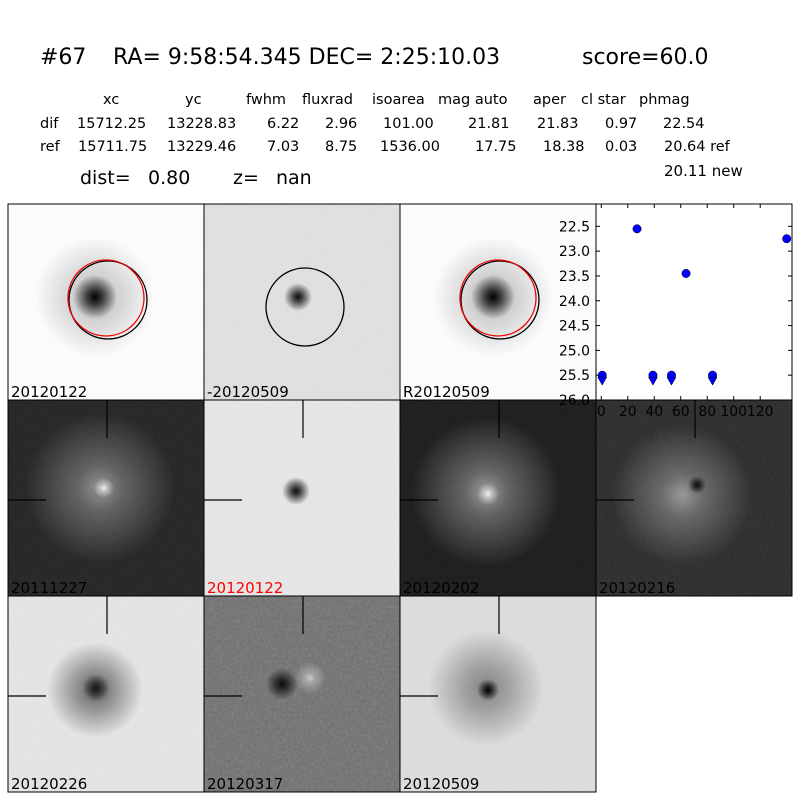 The height and width of the screenshot is (800, 800). What do you see at coordinates (246, 178) in the screenshot?
I see `z-label: z=` at bounding box center [246, 178].